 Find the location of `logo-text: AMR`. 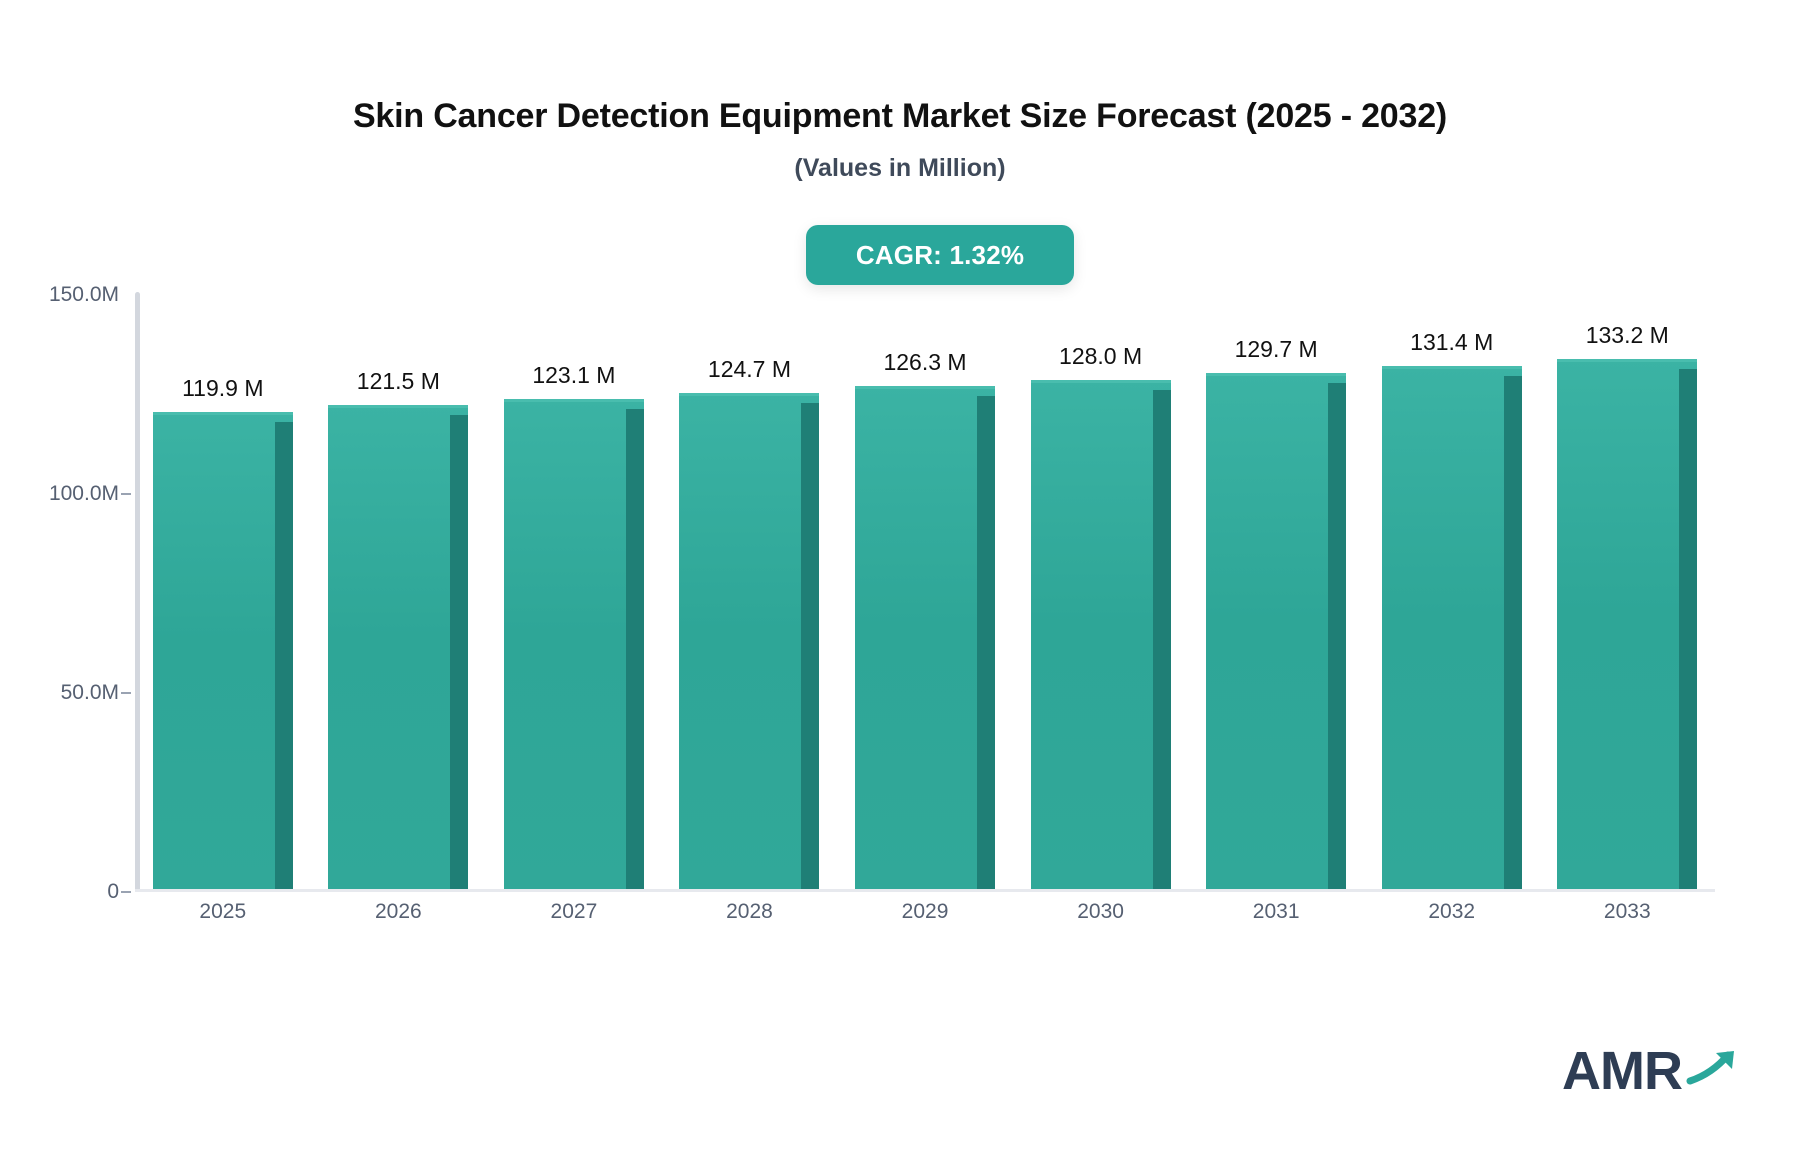

logo-text: AMR is located at coordinates (1622, 1071).